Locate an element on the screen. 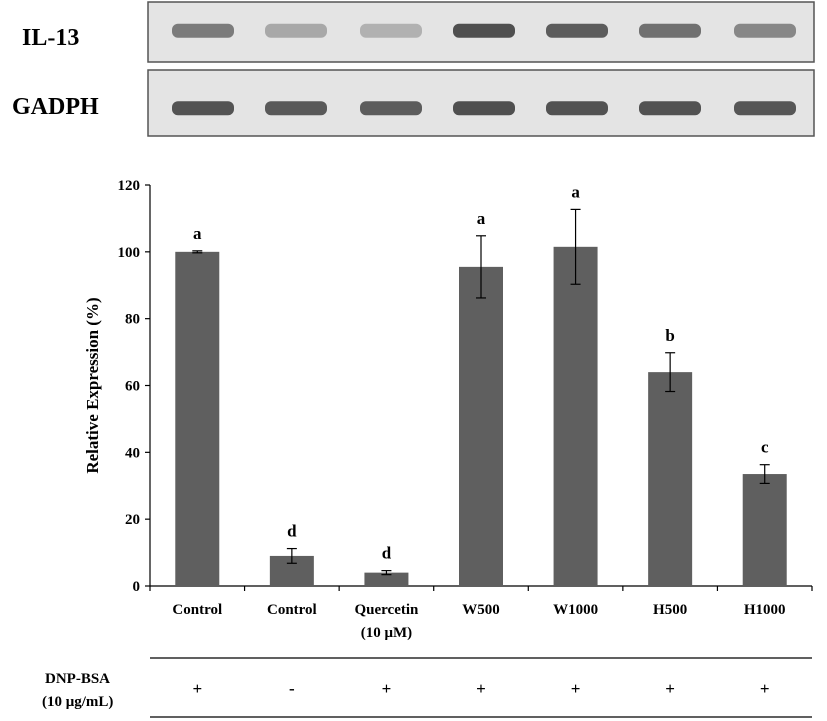 This screenshot has height=721, width=827. x-tick-label: H500 is located at coordinates (670, 610).